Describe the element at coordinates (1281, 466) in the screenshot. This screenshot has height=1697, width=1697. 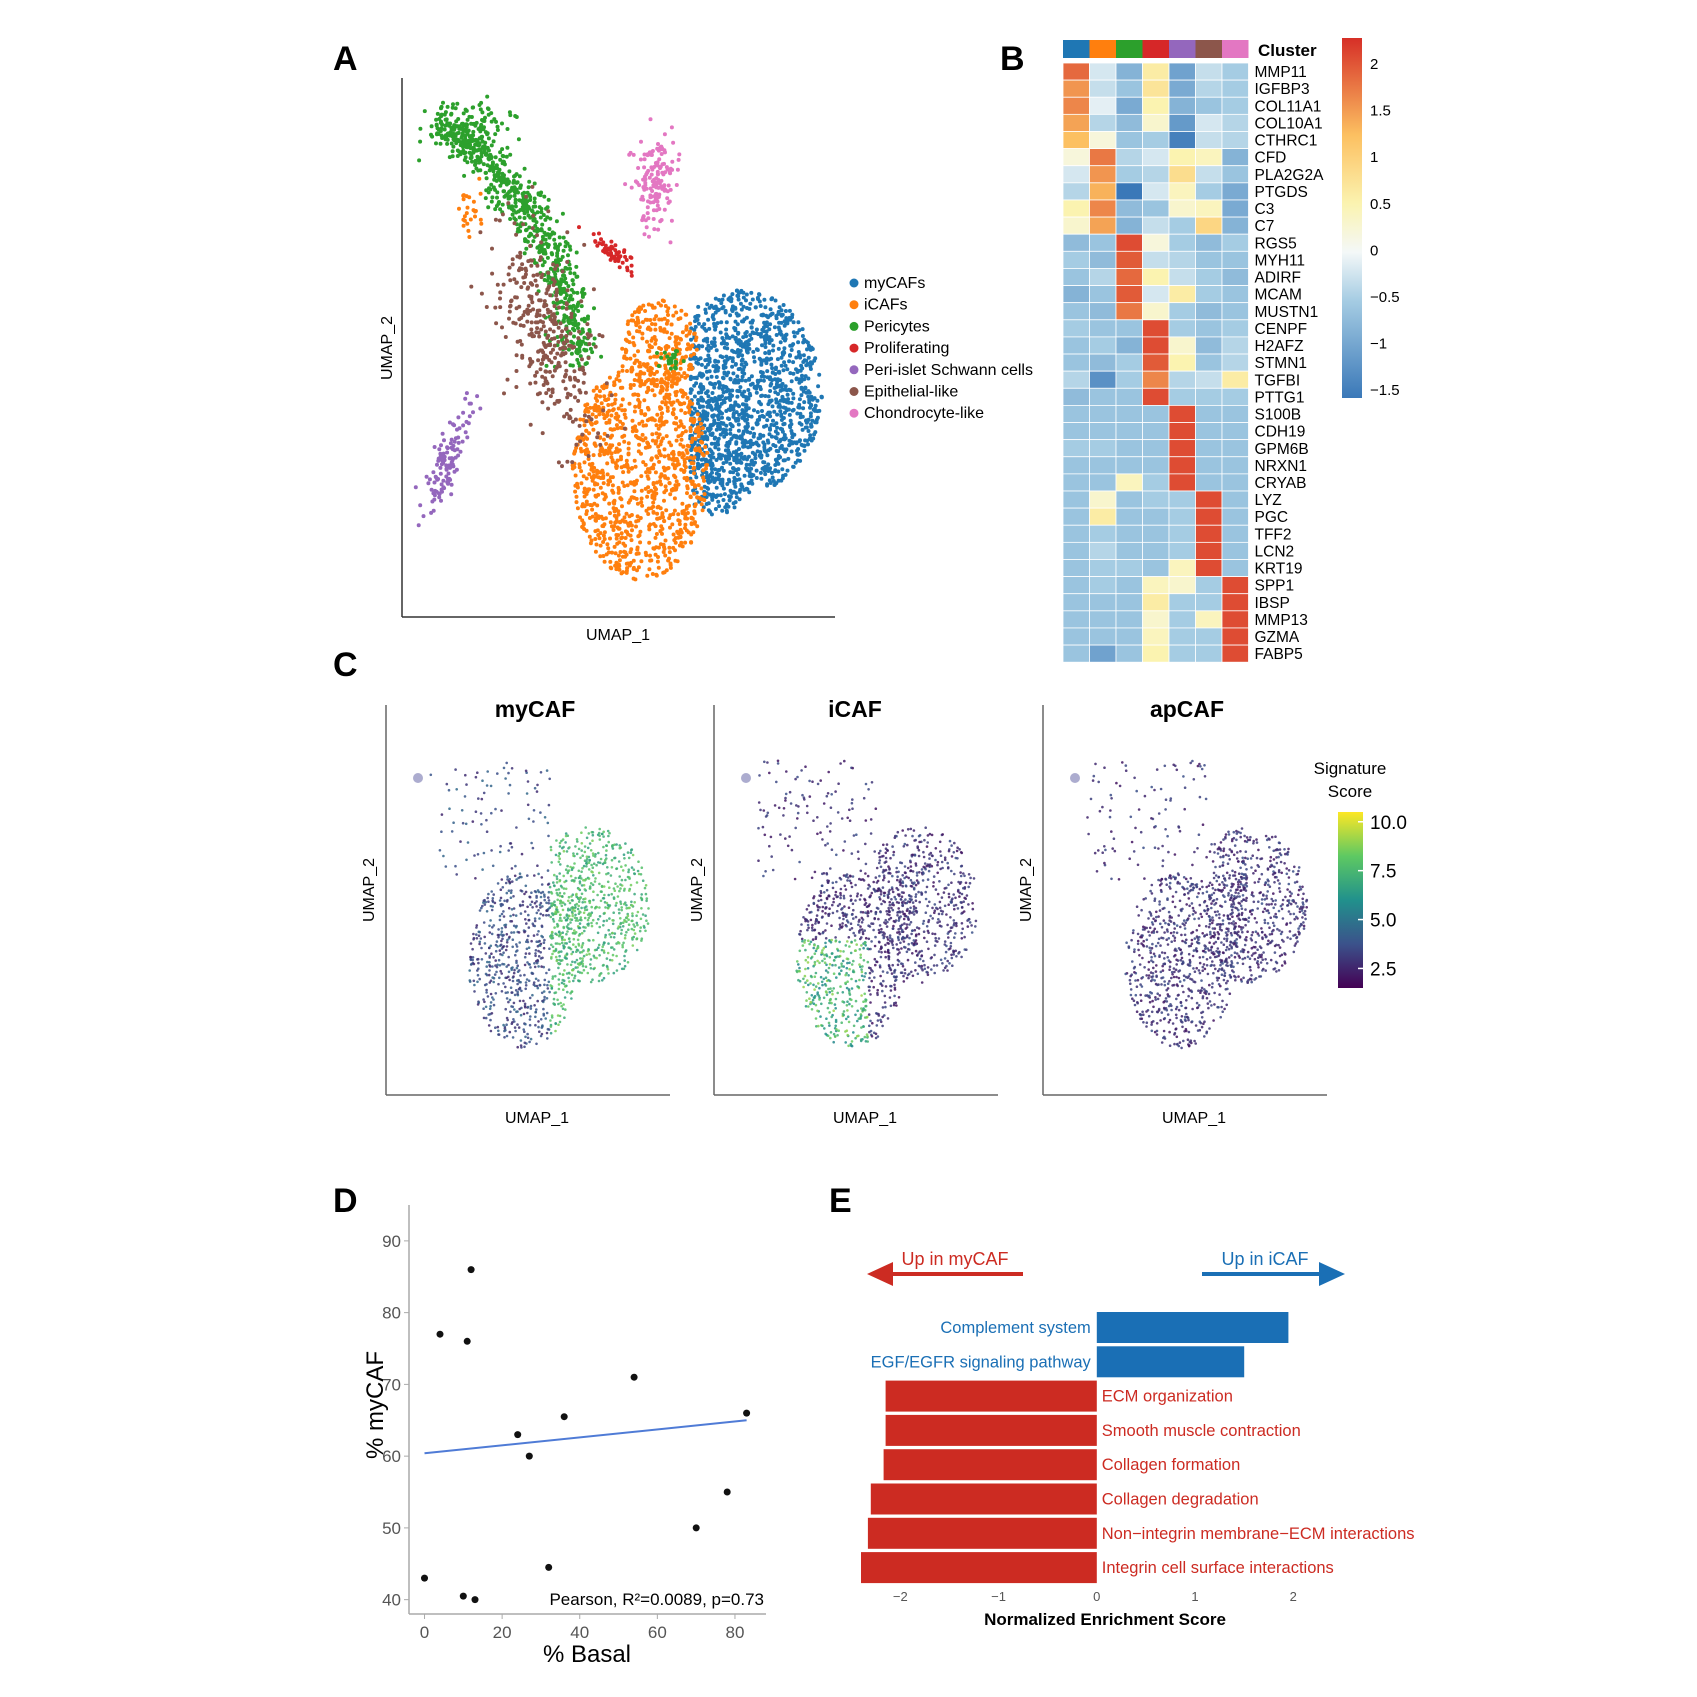
I see `gene-label: NRXN1` at that location.